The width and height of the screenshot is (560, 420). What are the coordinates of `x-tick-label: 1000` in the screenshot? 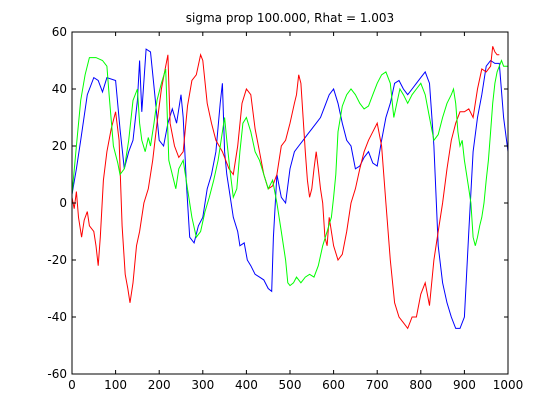 It's located at (508, 385).